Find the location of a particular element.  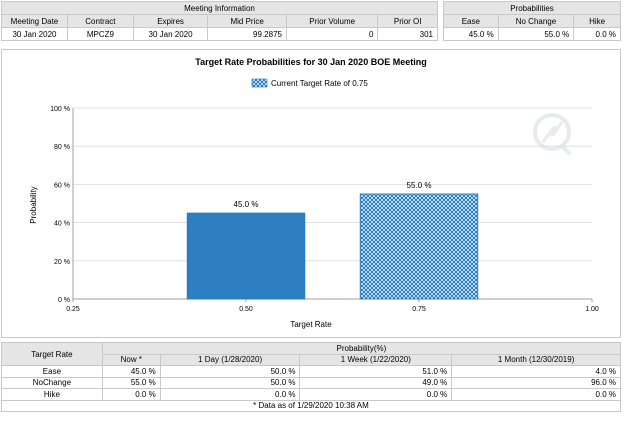

now-header: Now * is located at coordinates (131, 359).